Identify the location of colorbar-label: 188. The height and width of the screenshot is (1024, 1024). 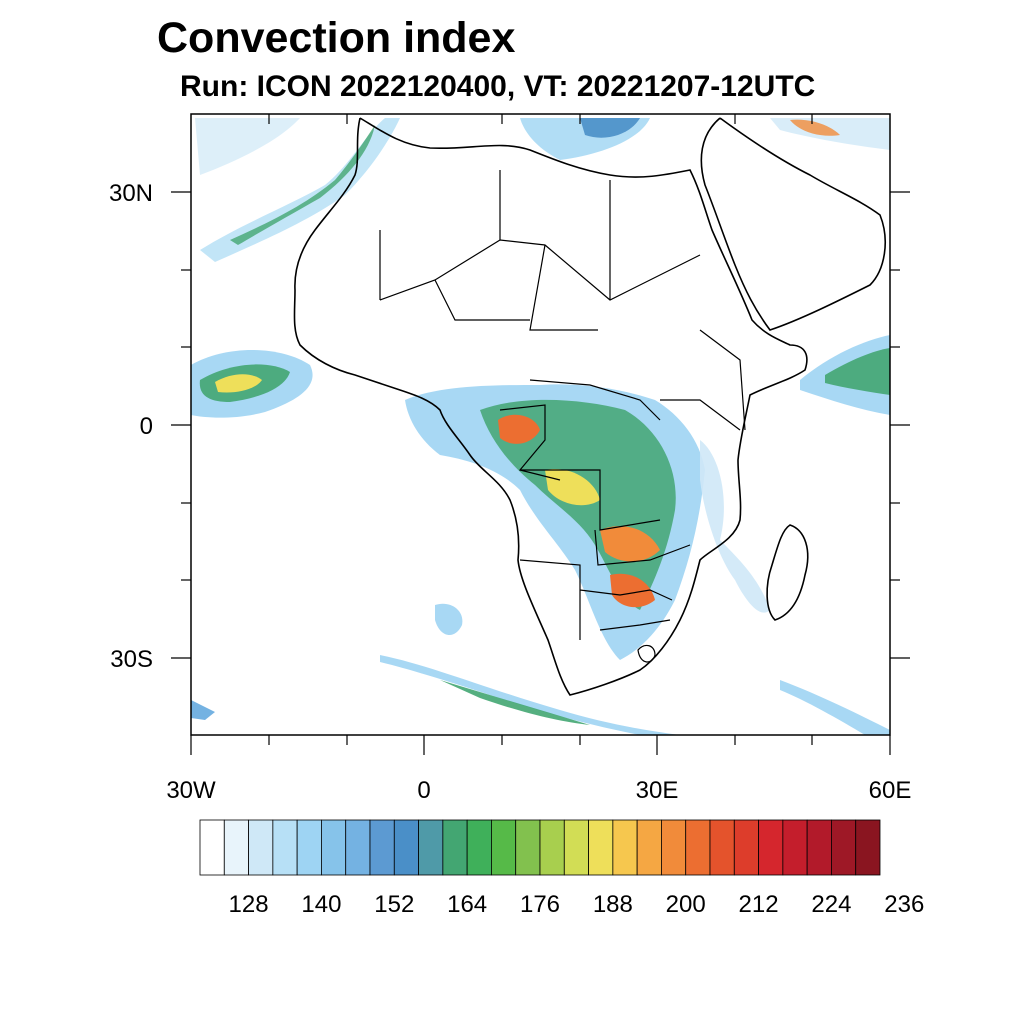
(613, 904).